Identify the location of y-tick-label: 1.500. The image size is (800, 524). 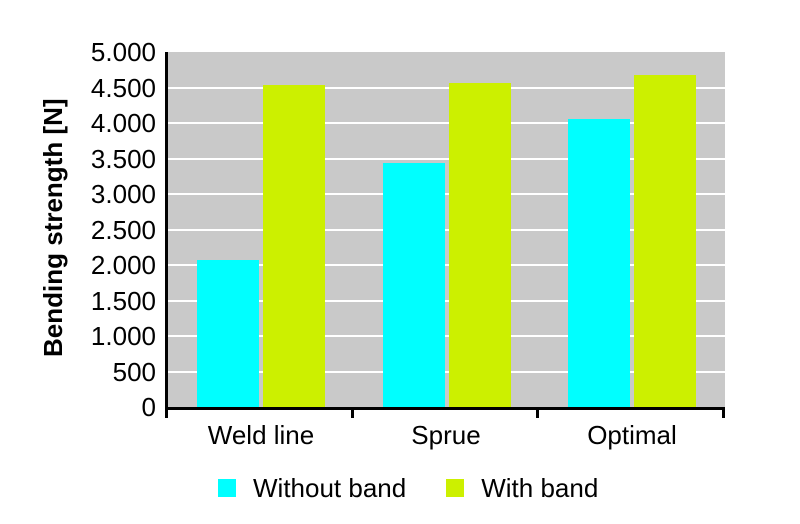
(123, 301).